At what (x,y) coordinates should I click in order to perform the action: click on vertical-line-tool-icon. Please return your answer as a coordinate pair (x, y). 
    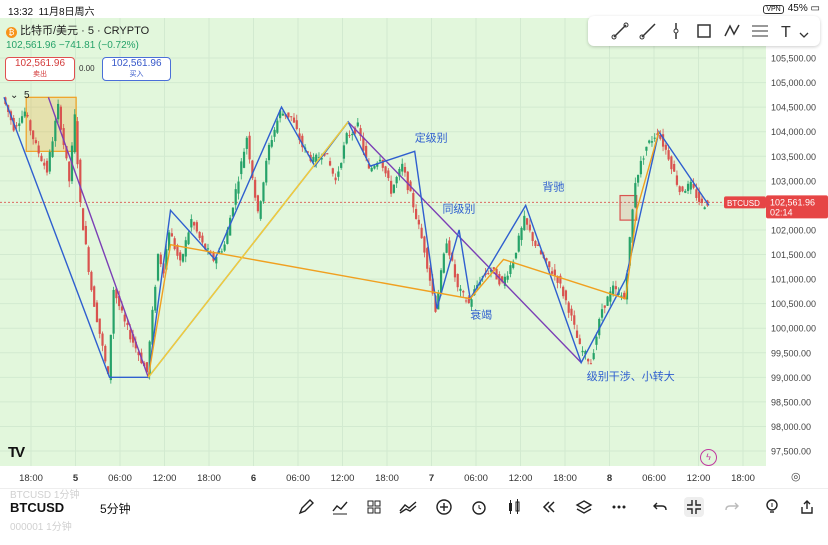
    Looking at the image, I should click on (676, 31).